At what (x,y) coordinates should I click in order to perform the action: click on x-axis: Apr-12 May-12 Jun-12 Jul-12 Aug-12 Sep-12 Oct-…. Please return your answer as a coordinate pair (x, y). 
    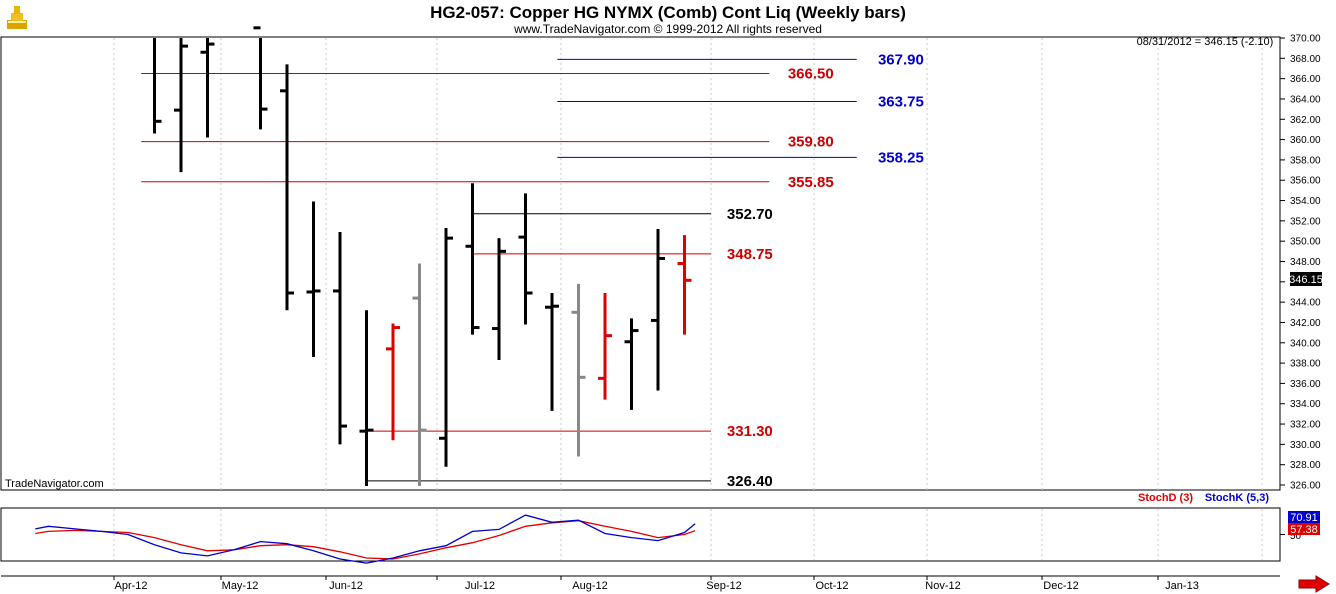
    Looking at the image, I should click on (656, 584).